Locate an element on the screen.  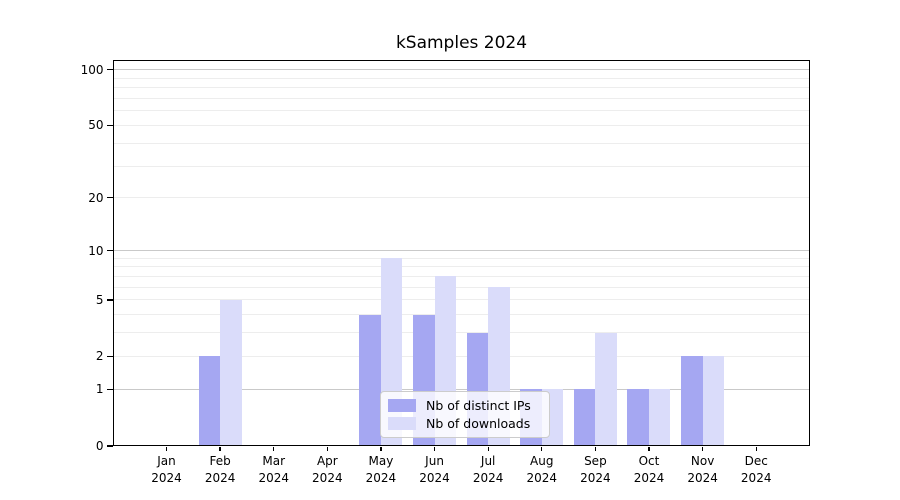
x-tick-label-jul: Jul 2024 is located at coordinates (488, 469).